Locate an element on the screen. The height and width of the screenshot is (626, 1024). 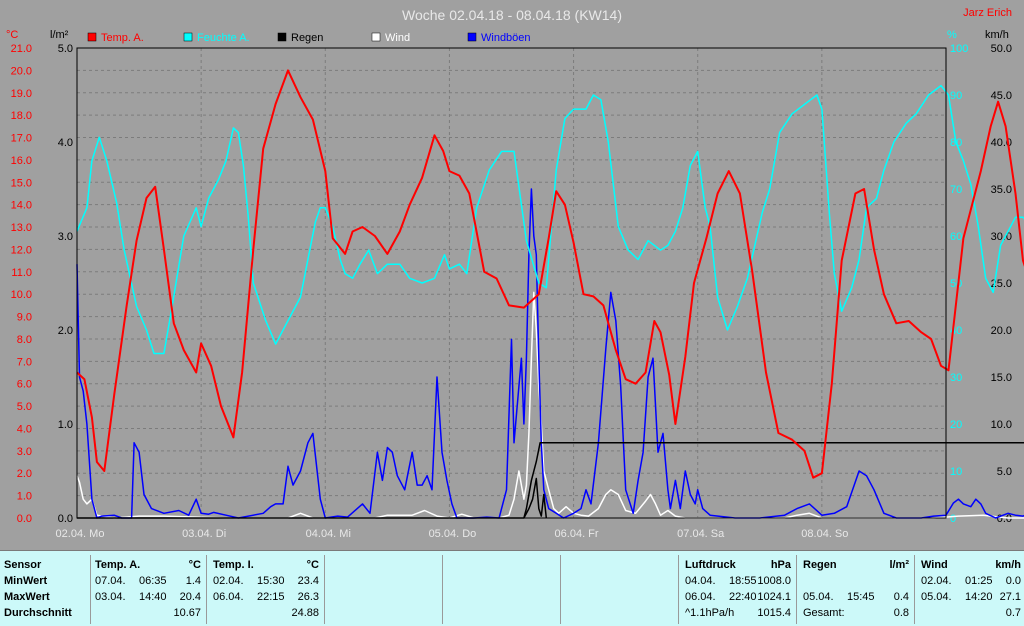
temp-tick-label: 20.0 is located at coordinates (21, 71).